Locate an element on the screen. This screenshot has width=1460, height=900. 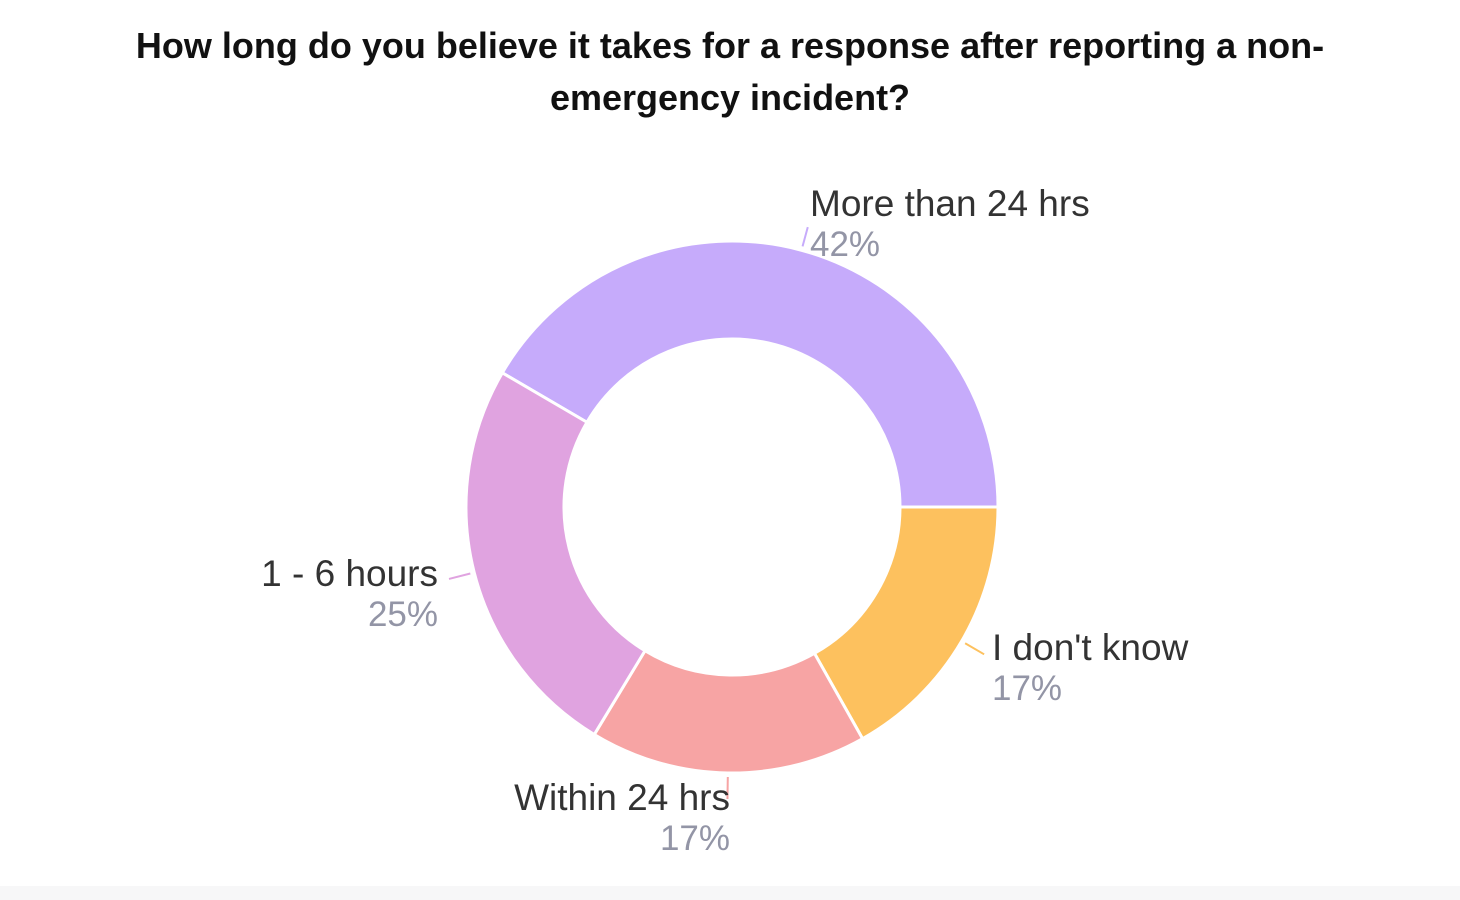
slice-value-i-don-t-know: 17% is located at coordinates (1027, 688).